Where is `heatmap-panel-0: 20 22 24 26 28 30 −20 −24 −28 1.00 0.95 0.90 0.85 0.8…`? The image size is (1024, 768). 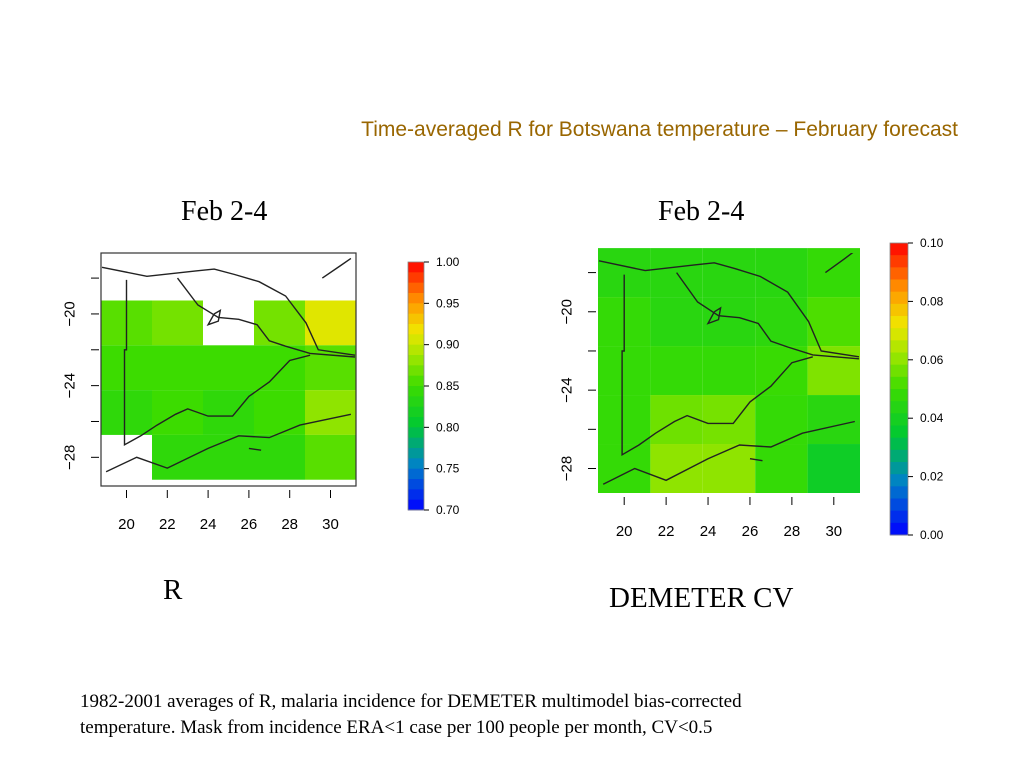
heatmap-panel-0: 20 22 24 26 28 30 −20 −24 −28 1.00 0.95 0.90 0.85 0.8… is located at coordinates (261, 392).